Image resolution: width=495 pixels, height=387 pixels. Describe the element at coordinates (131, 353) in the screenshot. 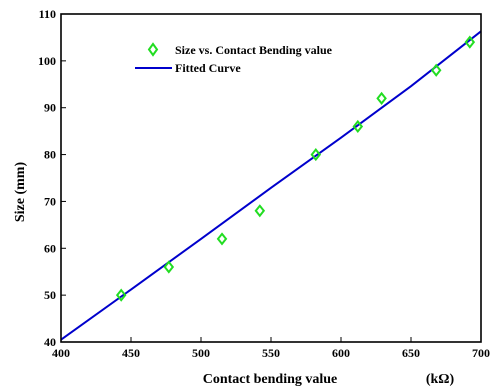

I see `x-tick-label: 450` at that location.